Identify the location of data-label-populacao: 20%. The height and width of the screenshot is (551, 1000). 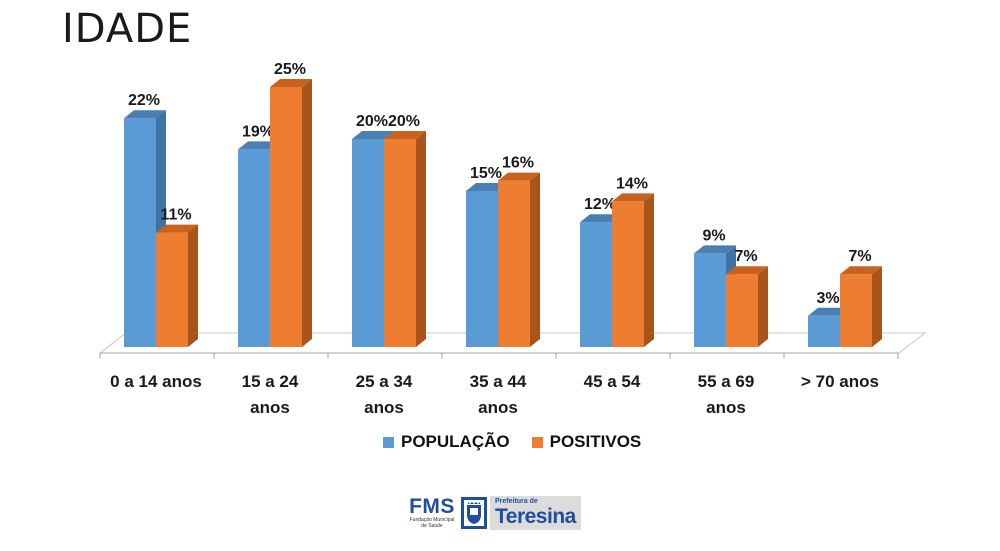
(372, 121).